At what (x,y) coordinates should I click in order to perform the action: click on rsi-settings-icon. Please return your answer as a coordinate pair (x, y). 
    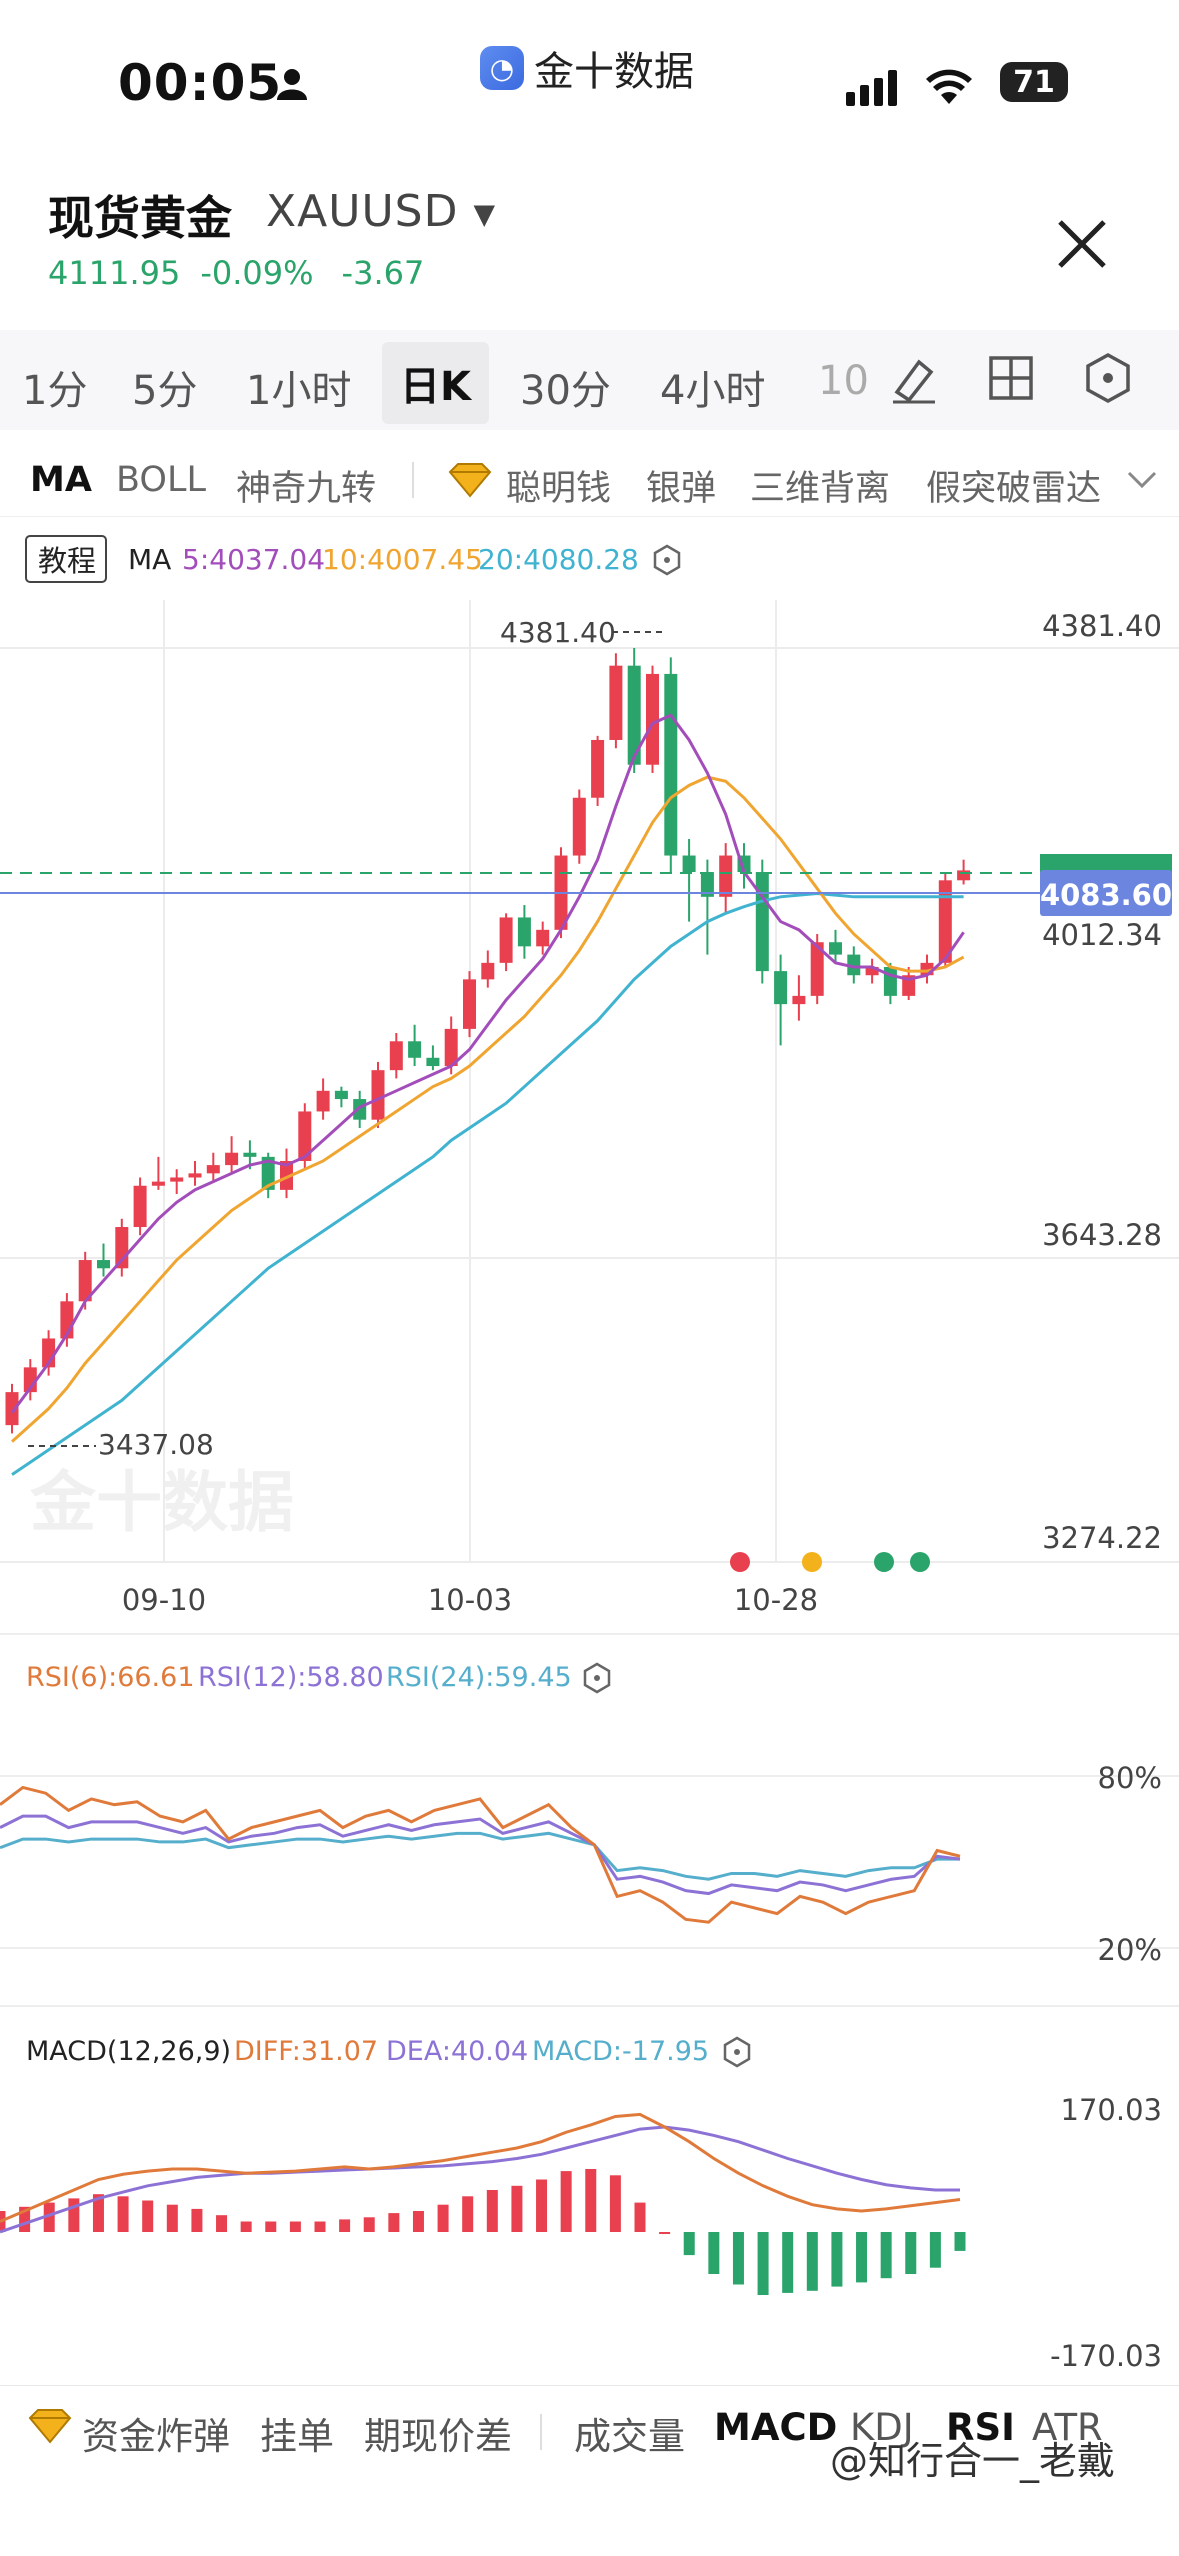
    Looking at the image, I should click on (597, 1678).